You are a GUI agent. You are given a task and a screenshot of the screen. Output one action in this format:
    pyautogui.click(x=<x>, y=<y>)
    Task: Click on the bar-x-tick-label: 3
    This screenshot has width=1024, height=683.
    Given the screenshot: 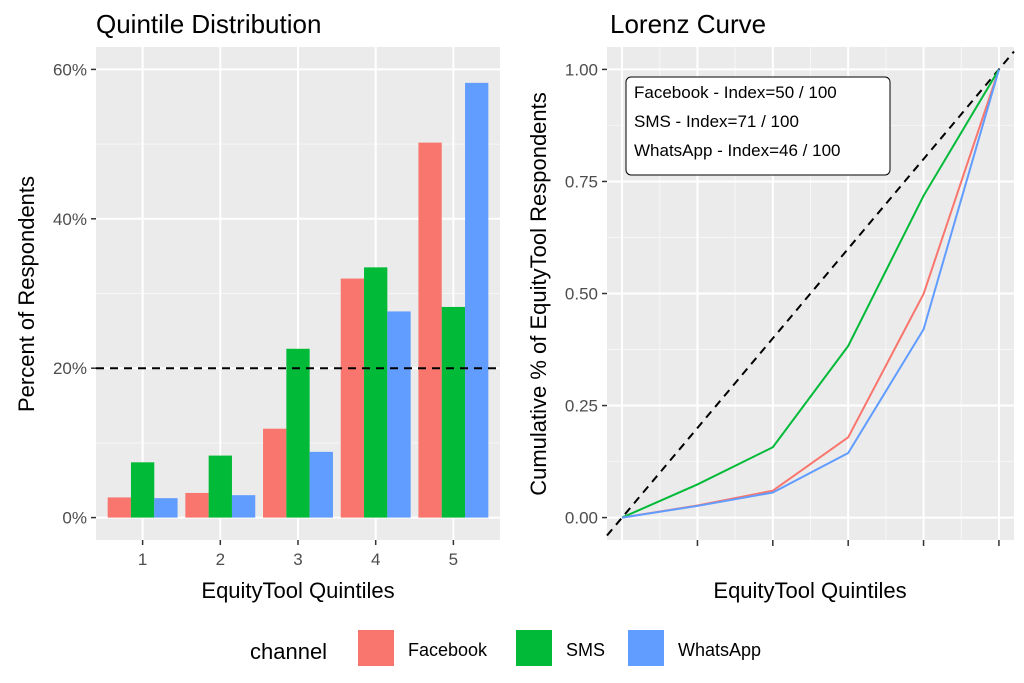 What is the action you would take?
    pyautogui.click(x=297, y=559)
    